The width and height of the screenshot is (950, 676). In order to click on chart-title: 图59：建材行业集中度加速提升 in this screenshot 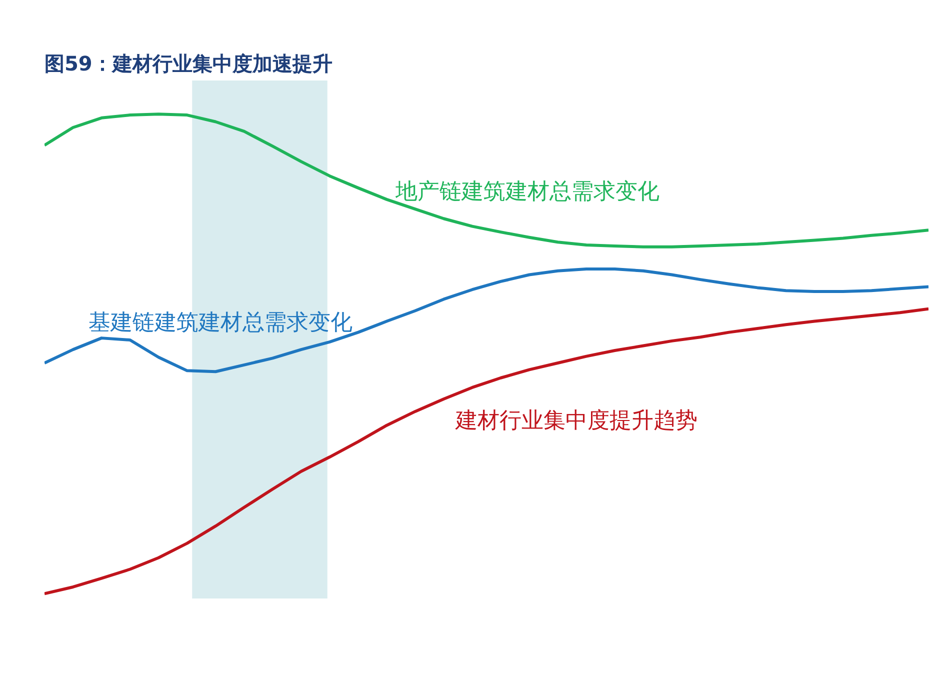, I will do `click(188, 64)`.